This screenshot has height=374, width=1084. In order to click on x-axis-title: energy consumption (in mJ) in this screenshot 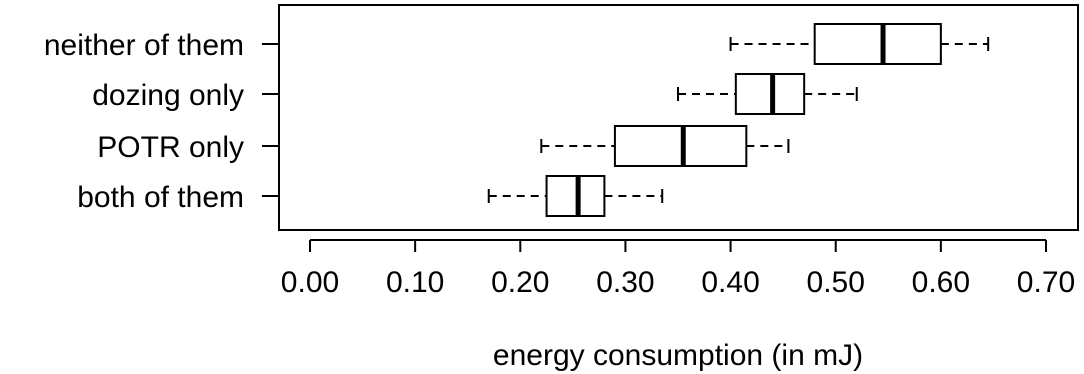, I will do `click(678, 355)`.